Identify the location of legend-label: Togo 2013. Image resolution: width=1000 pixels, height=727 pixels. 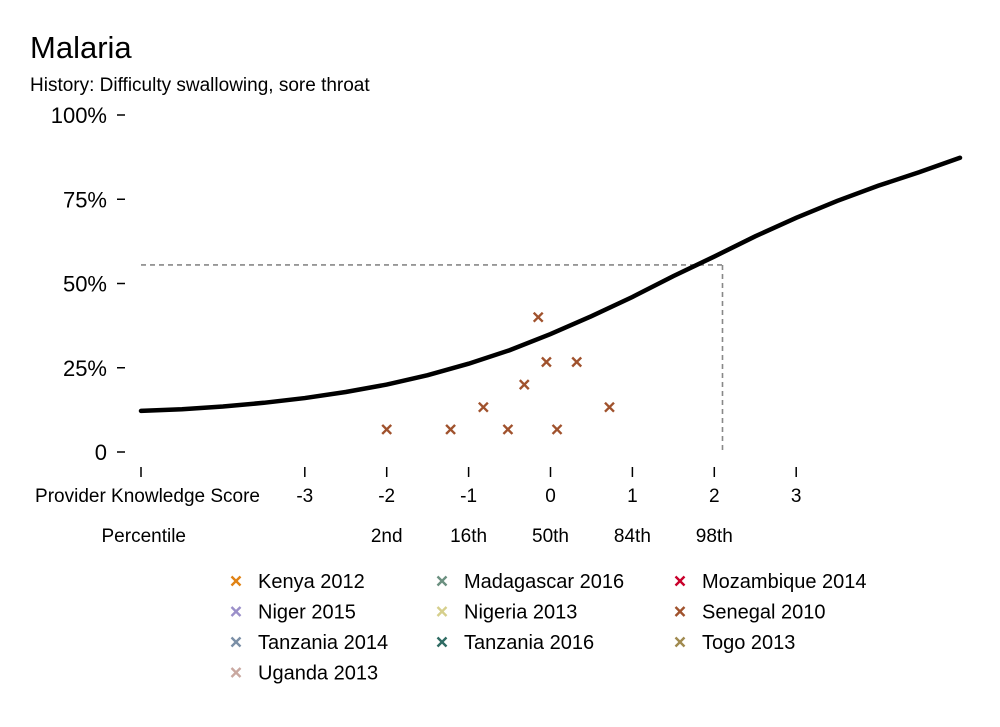
(748, 643).